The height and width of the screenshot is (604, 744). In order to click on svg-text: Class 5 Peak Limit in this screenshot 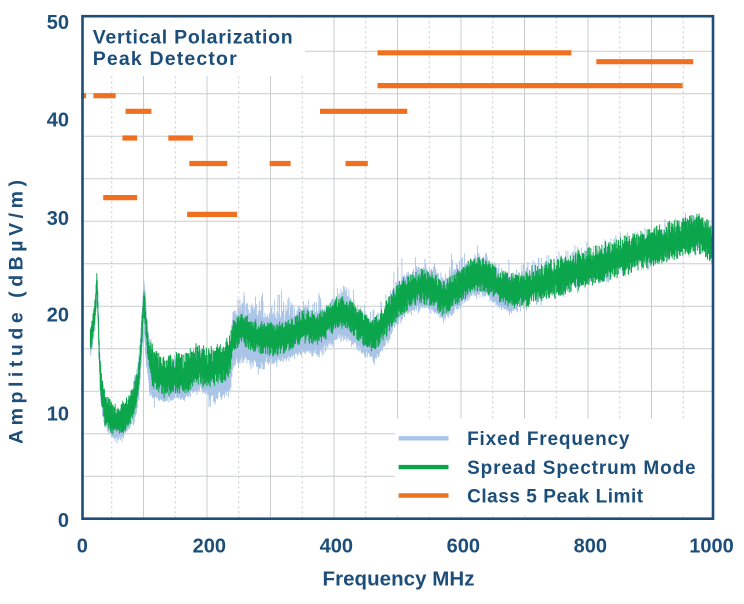, I will do `click(555, 496)`.